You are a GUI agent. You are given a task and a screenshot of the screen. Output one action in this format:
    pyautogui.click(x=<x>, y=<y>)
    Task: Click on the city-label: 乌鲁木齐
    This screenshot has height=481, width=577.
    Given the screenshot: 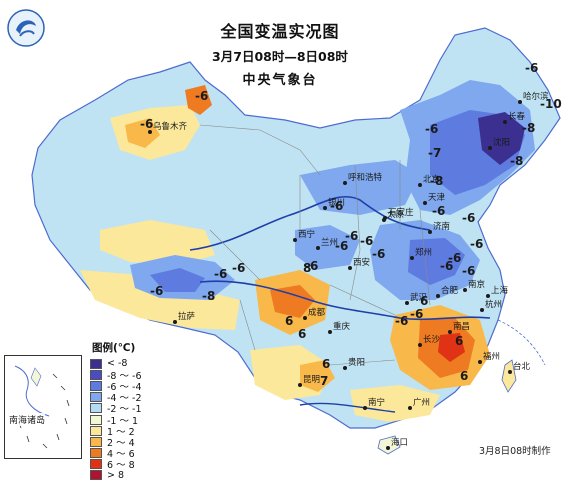 What is the action you would take?
    pyautogui.click(x=170, y=126)
    